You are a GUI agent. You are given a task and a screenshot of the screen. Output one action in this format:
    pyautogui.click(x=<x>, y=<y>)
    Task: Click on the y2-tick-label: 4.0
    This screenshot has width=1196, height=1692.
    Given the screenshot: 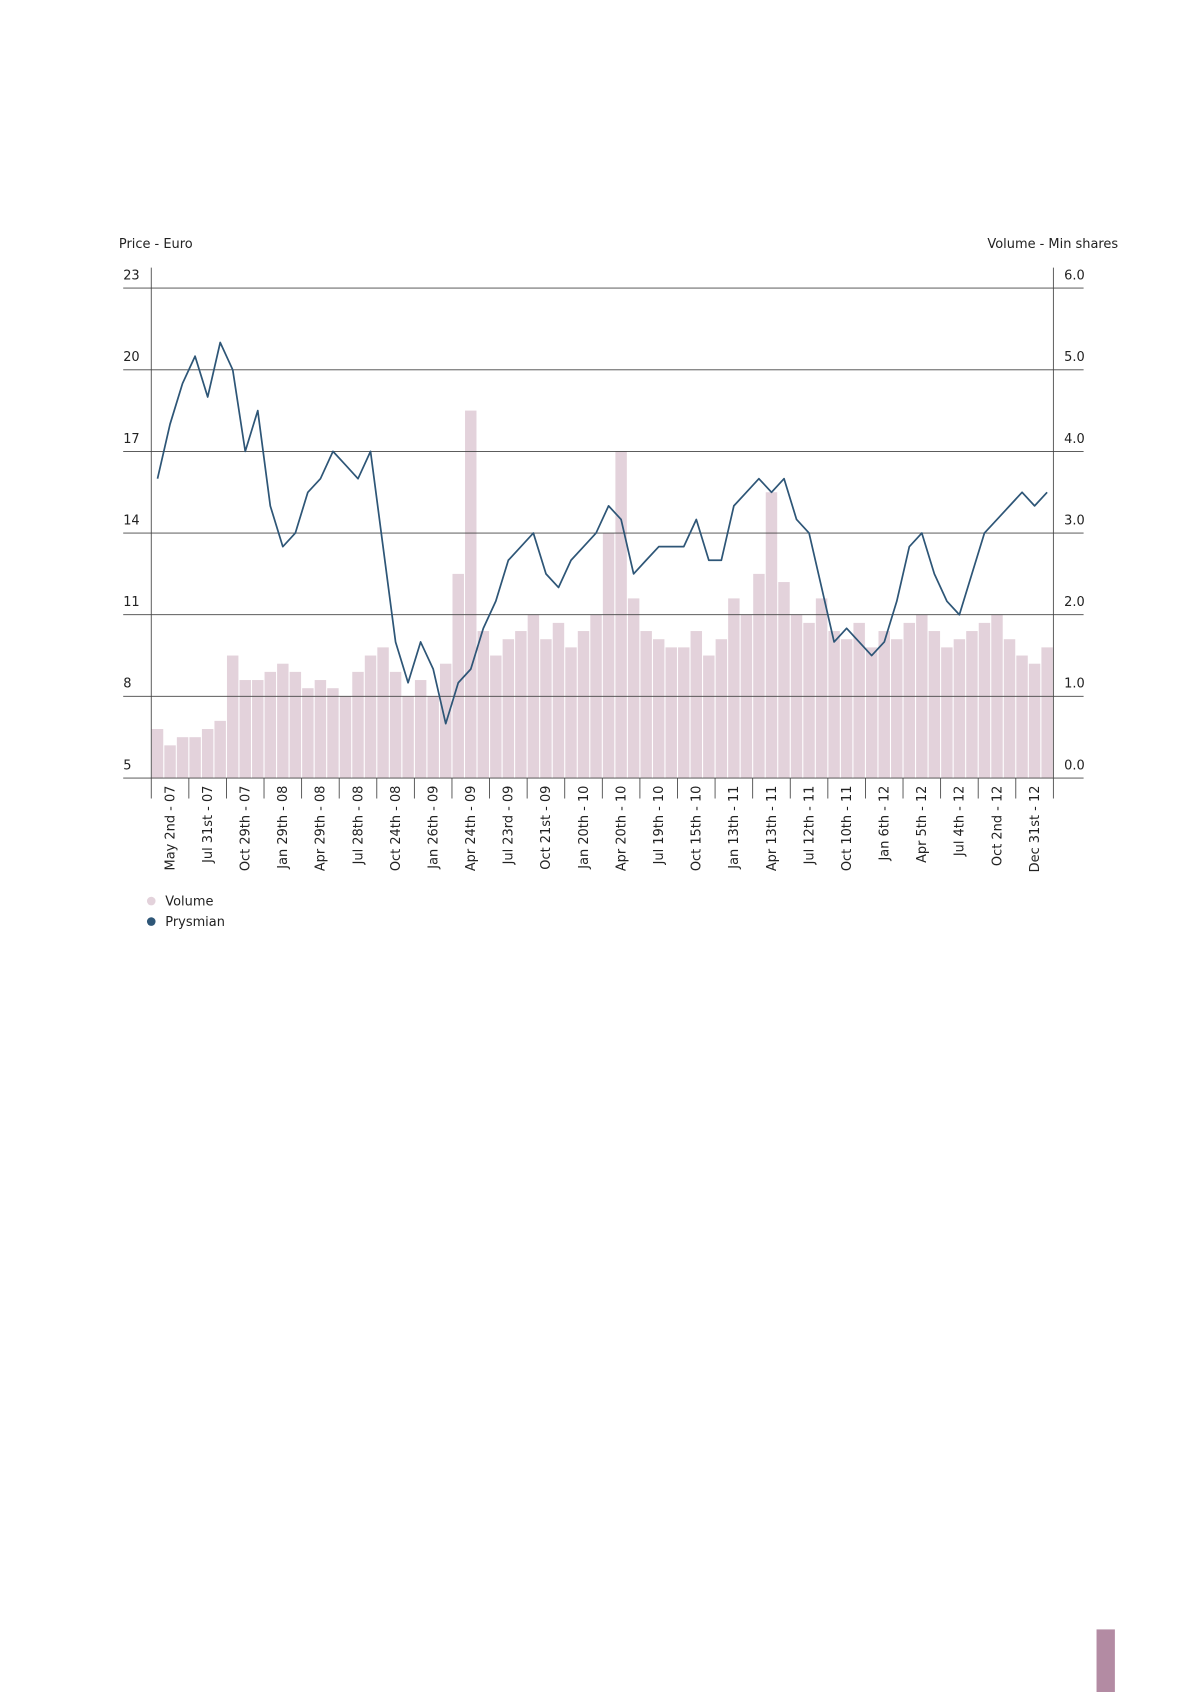 What is the action you would take?
    pyautogui.click(x=1074, y=439)
    